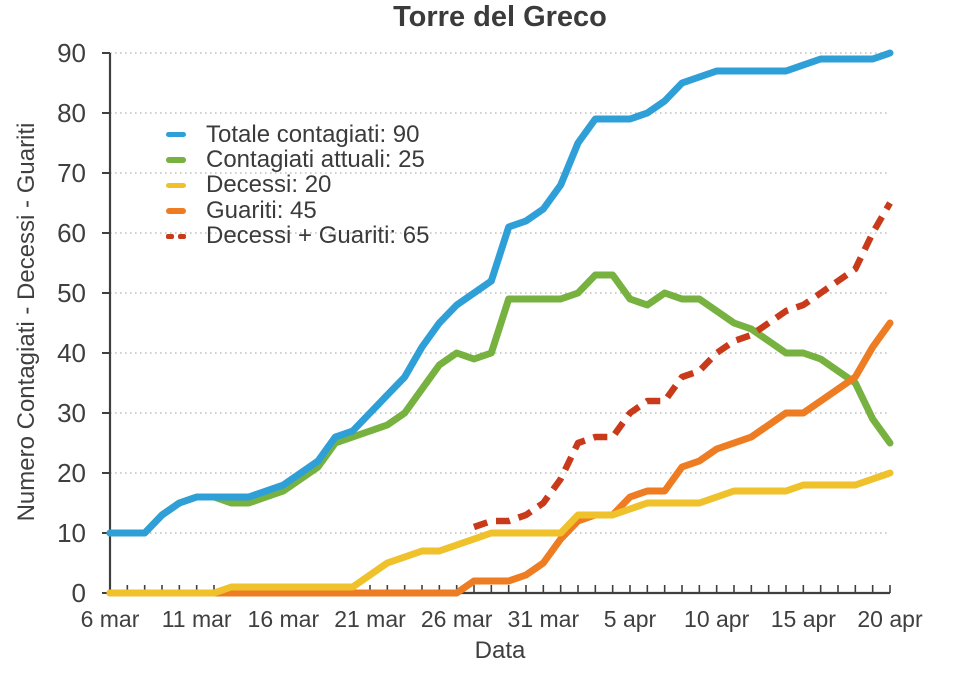 This screenshot has height=675, width=960. What do you see at coordinates (71, 53) in the screenshot?
I see `y-tick-label: 90` at bounding box center [71, 53].